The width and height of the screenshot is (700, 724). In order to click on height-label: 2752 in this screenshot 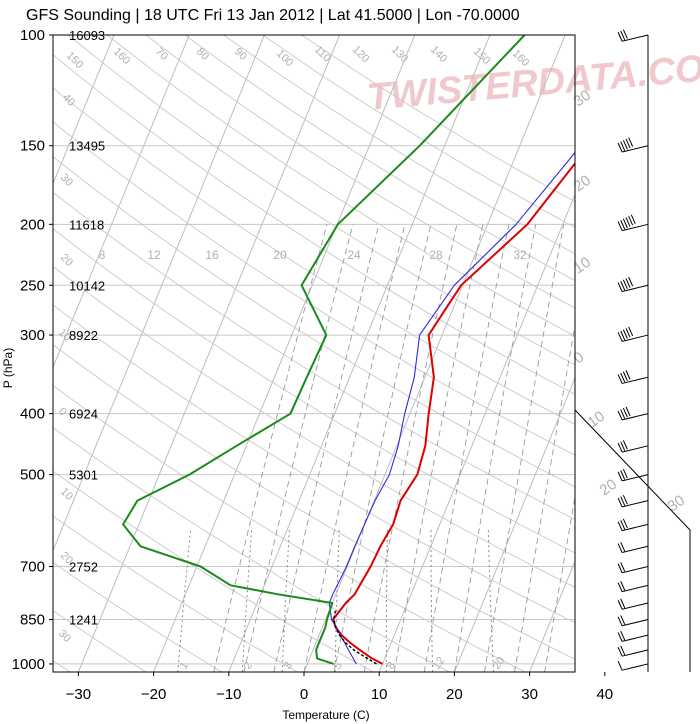, I will do `click(83, 567)`.